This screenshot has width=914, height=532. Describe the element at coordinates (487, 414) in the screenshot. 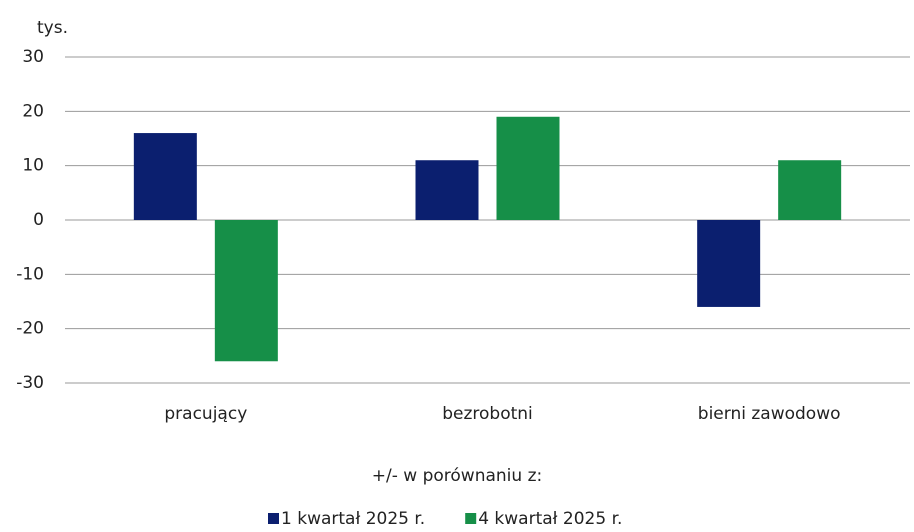

I see `x-tick-label: bezrobotni` at that location.